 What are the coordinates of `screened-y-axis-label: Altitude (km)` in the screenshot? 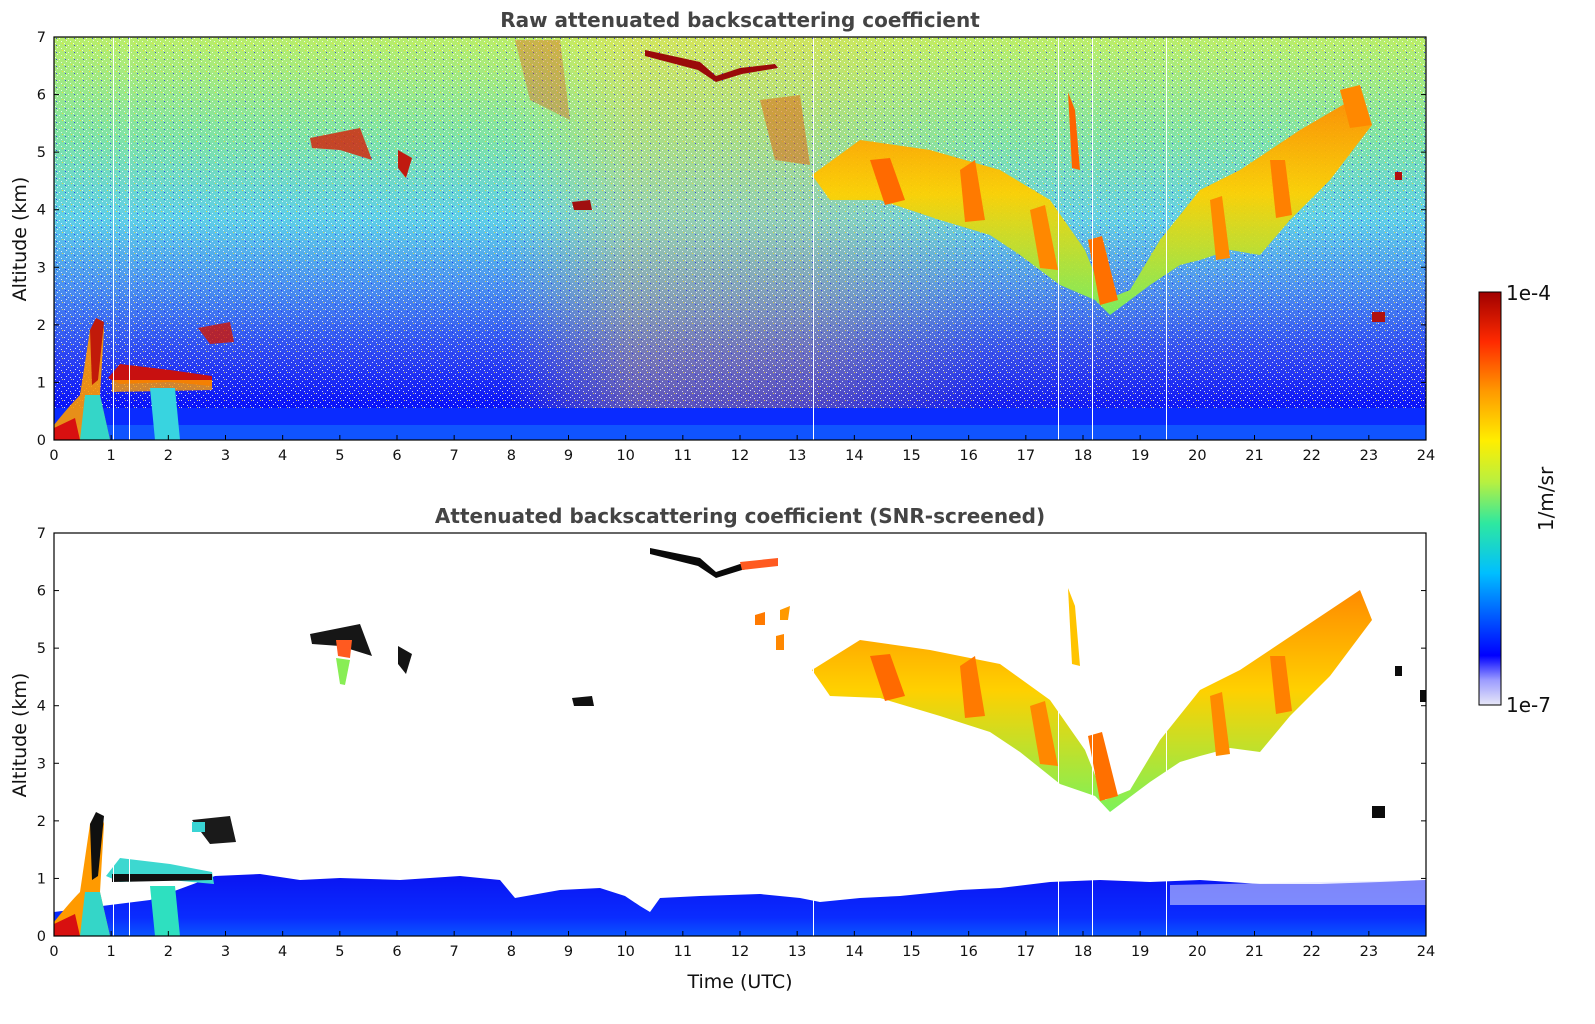 It's located at (20, 735).